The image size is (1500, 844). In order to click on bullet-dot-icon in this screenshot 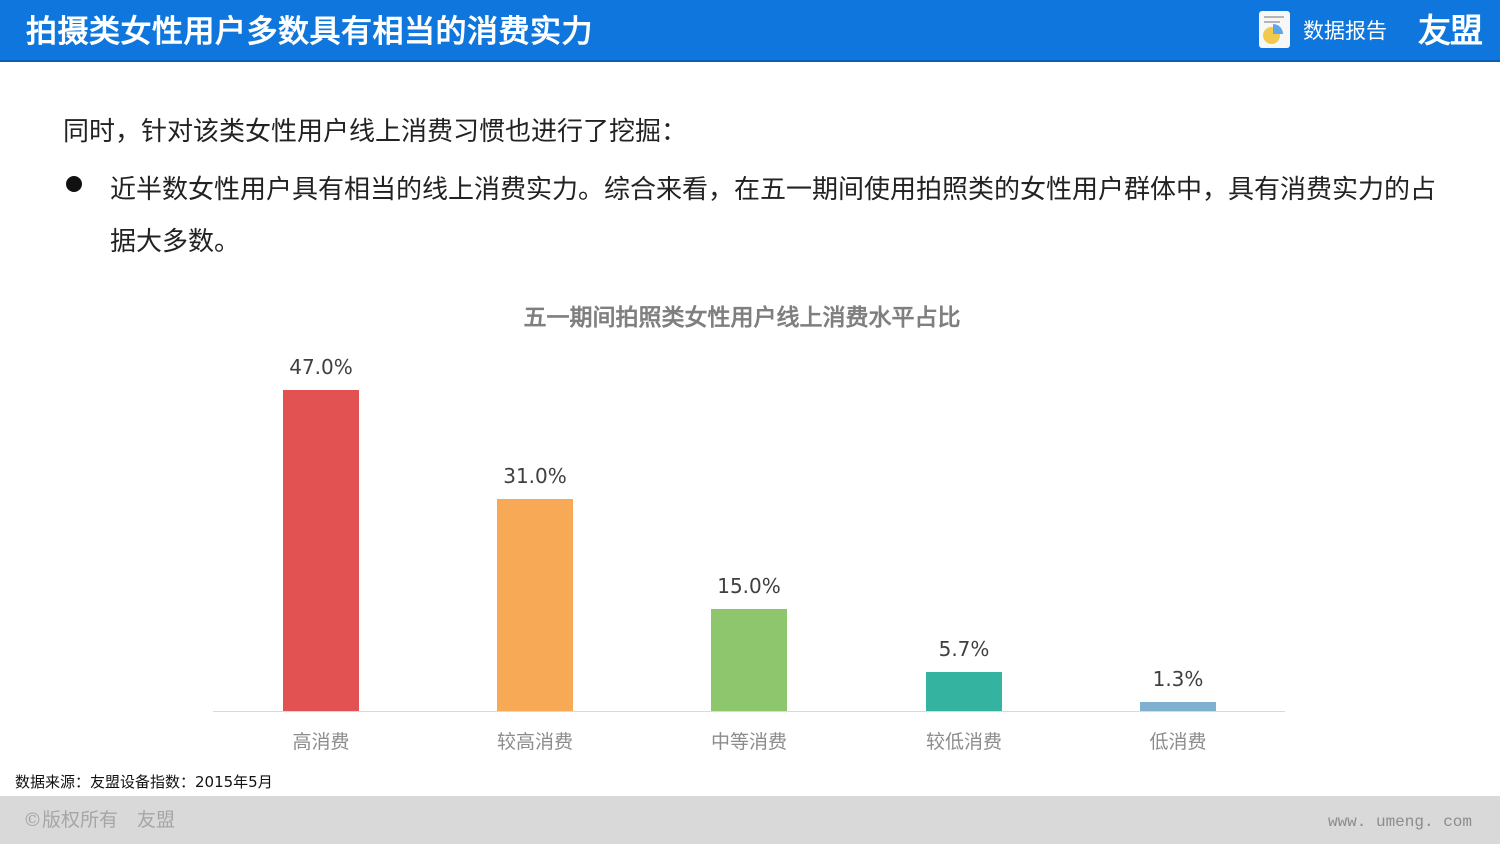, I will do `click(74, 184)`.